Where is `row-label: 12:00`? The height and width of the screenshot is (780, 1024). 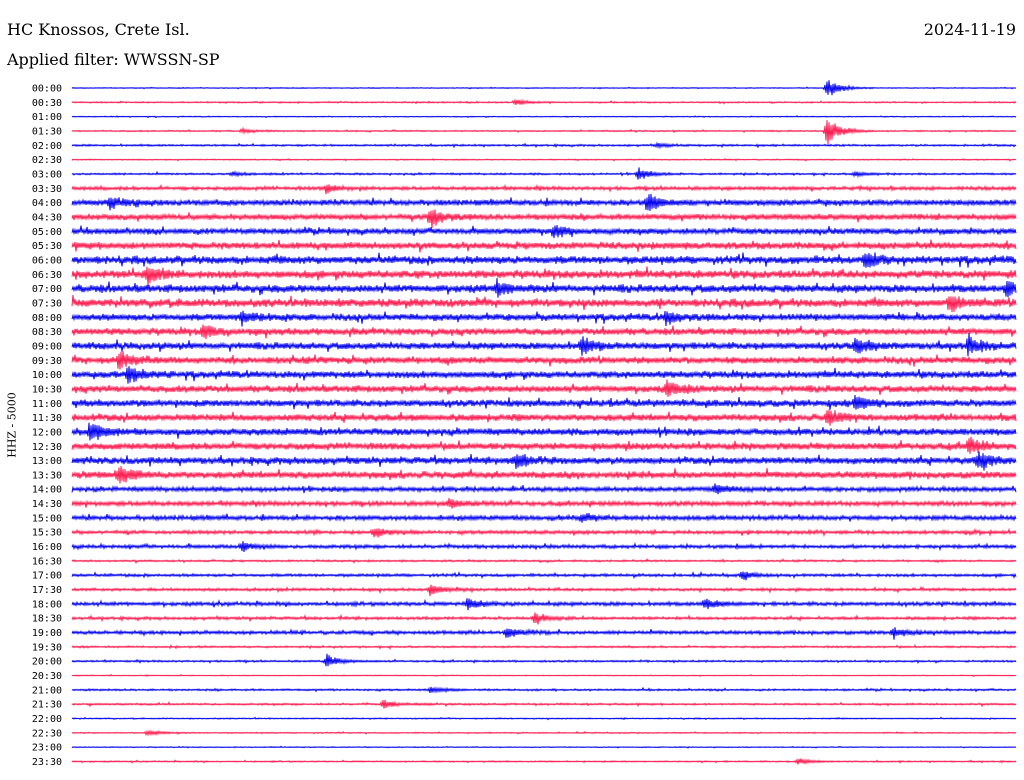
row-label: 12:00 is located at coordinates (47, 432).